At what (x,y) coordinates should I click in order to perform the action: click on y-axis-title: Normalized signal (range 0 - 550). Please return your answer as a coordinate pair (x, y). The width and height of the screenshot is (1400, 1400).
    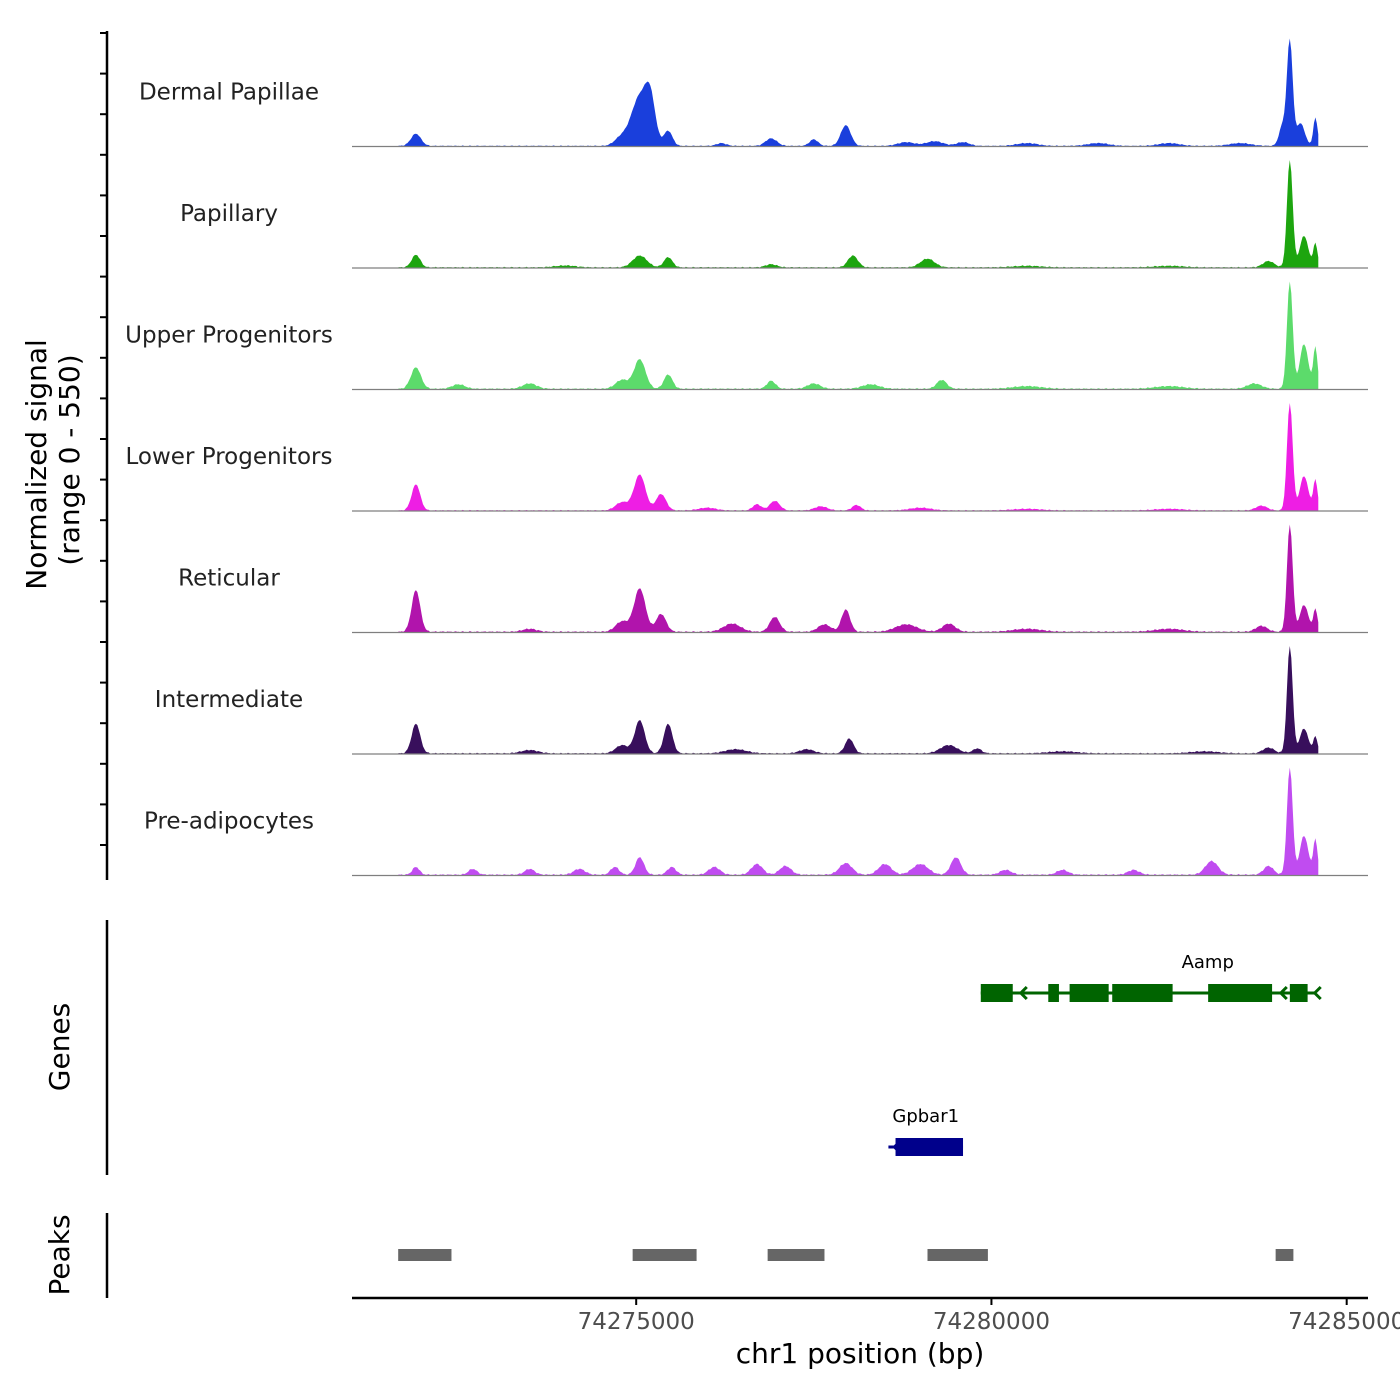
    Looking at the image, I should click on (53, 459).